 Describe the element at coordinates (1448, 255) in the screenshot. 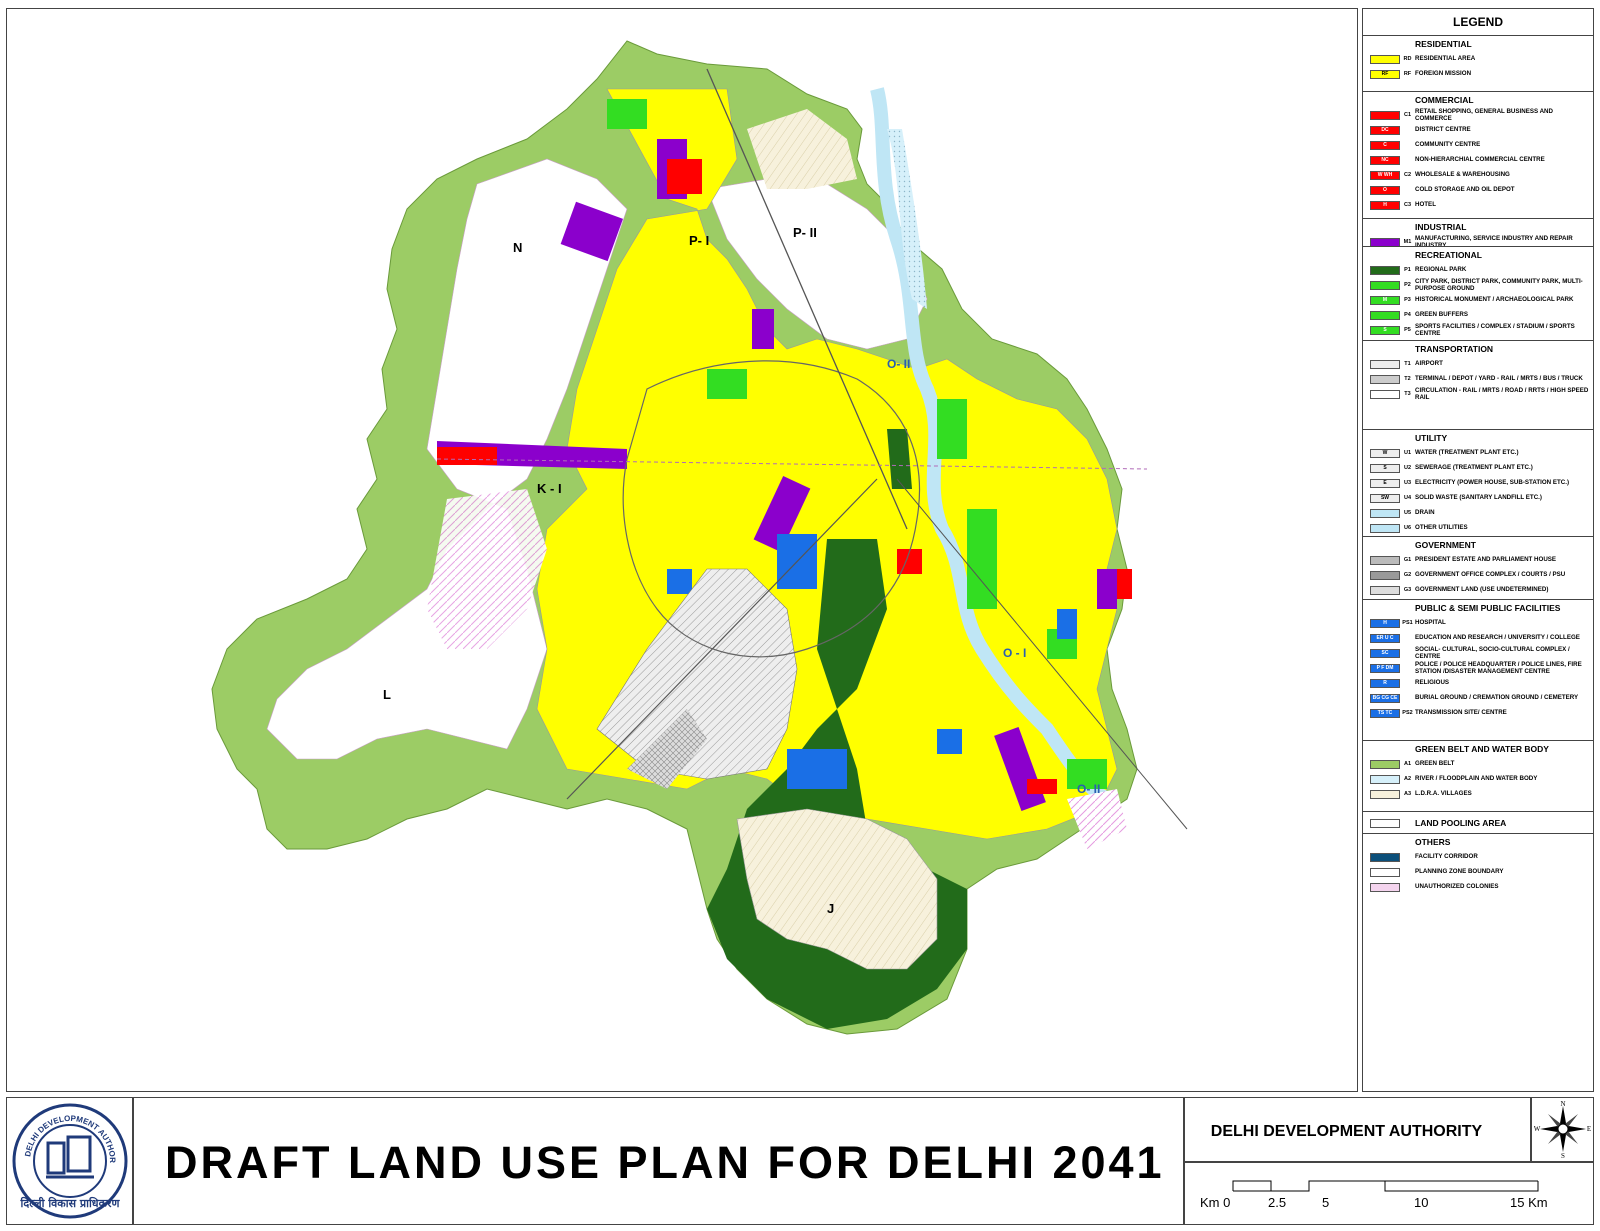

I see `legend-heading: RECREATIONAL` at that location.